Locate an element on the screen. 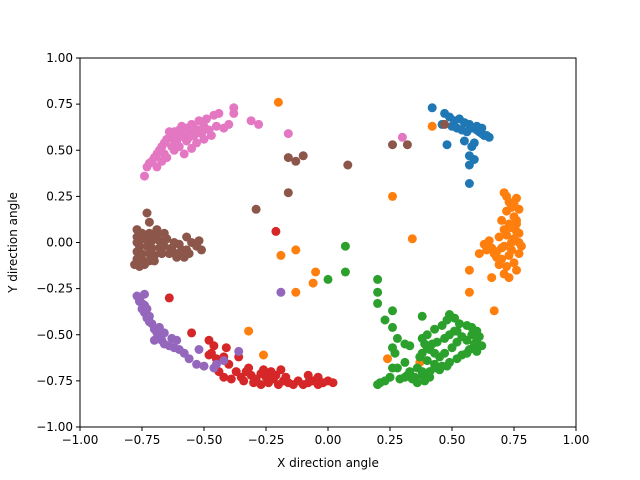 The width and height of the screenshot is (640, 480). x-tick-label: −1.00 is located at coordinates (80, 440).